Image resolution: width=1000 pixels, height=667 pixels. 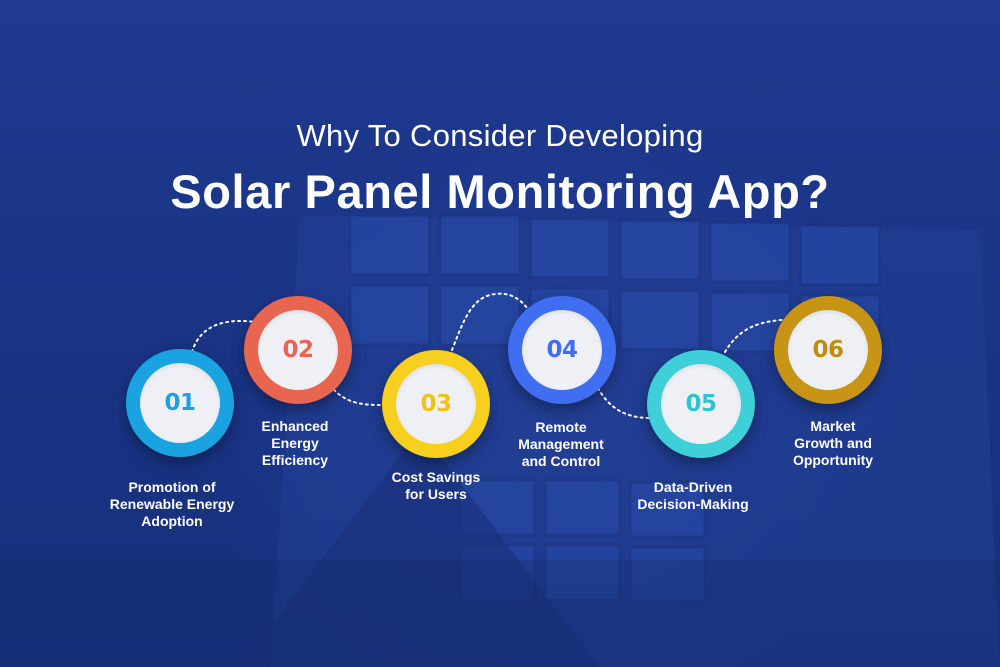 I want to click on title-line-1: Why To Consider Developing, so click(x=500, y=135).